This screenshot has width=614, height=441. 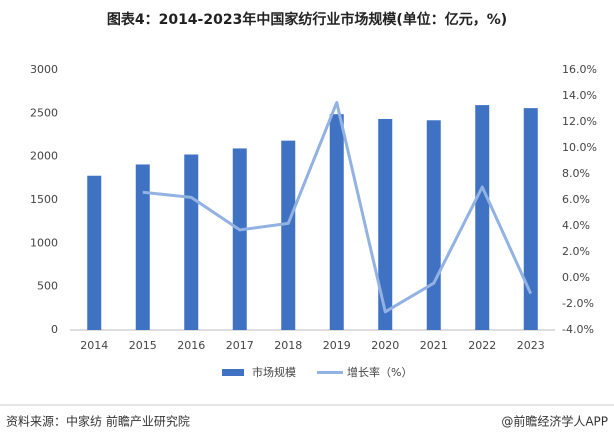 What do you see at coordinates (554, 421) in the screenshot?
I see `credit: @前瞻经济学人APP` at bounding box center [554, 421].